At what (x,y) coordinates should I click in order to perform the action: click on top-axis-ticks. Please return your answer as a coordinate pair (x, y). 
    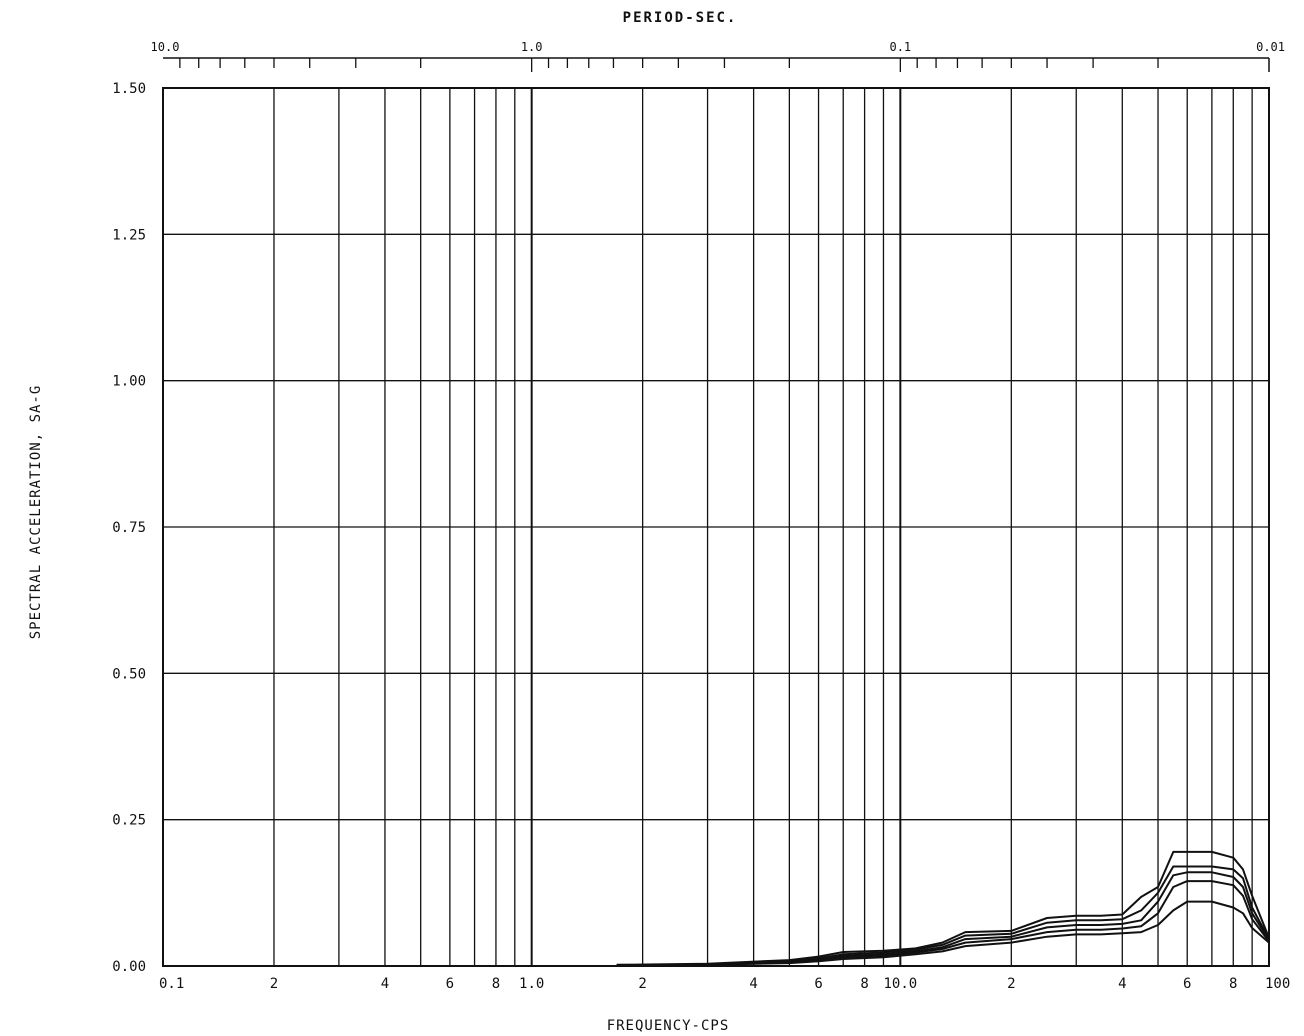
    Looking at the image, I should click on (716, 64).